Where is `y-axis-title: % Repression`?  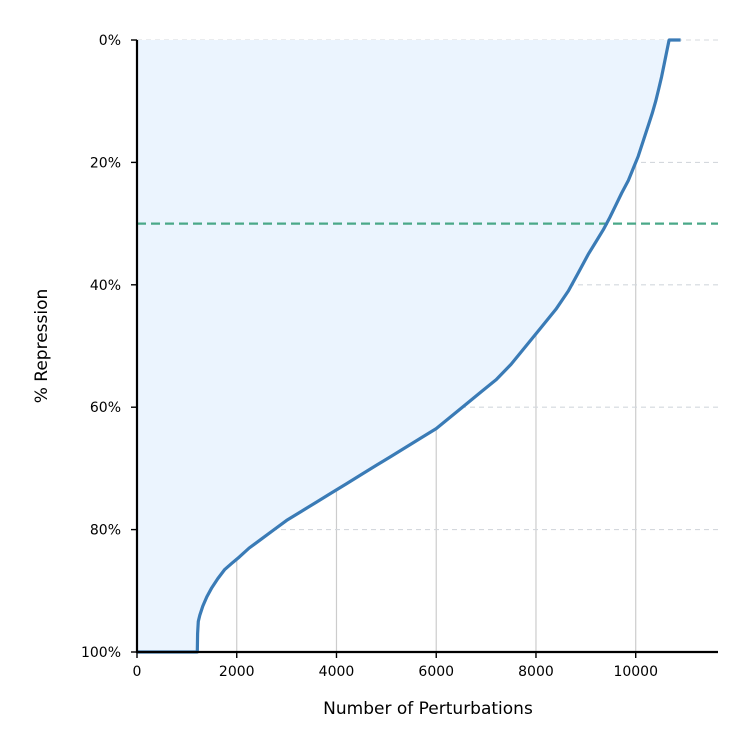
y-axis-title: % Repression is located at coordinates (42, 346).